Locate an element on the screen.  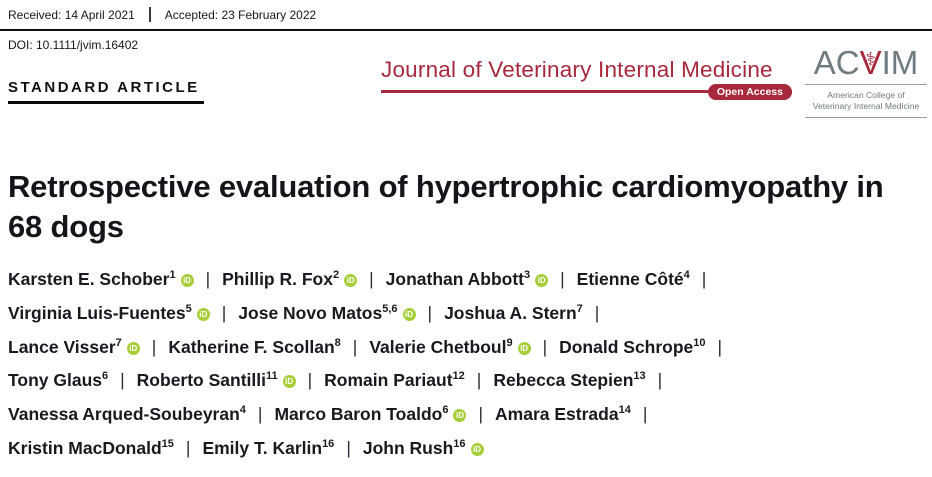
author-name: Rebecca Stepien is located at coordinates (563, 380).